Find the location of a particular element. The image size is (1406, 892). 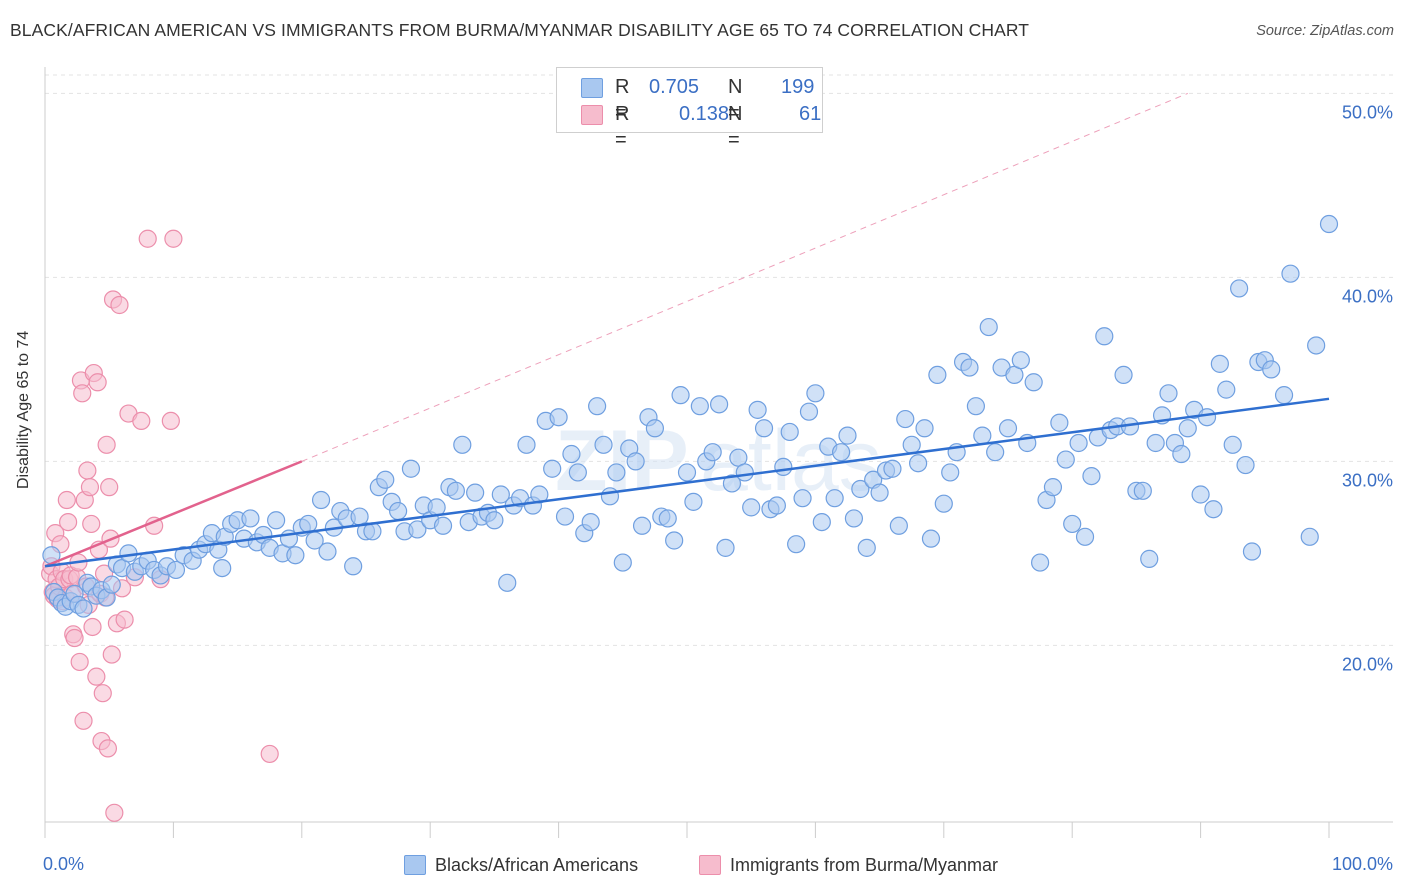

n-label: N = is located at coordinates (735, 100).